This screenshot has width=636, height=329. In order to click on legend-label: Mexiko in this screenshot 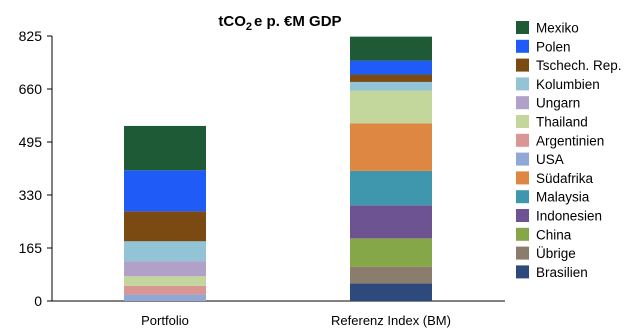, I will do `click(557, 28)`.